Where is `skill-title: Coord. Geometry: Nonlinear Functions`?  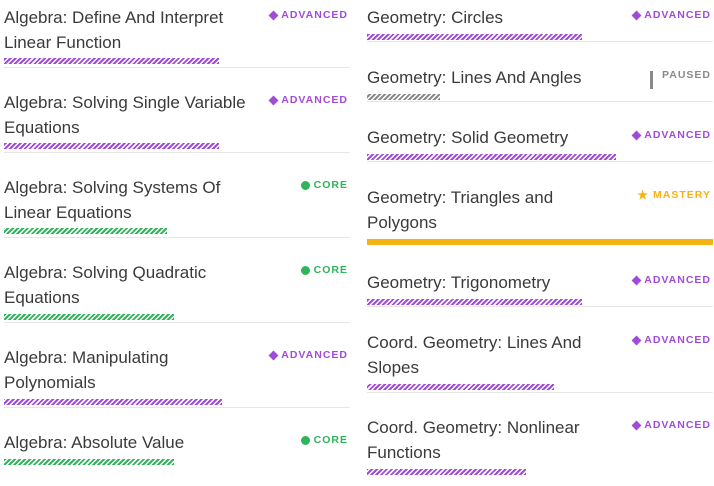
skill-title: Coord. Geometry: Nonlinear Functions is located at coordinates (473, 440).